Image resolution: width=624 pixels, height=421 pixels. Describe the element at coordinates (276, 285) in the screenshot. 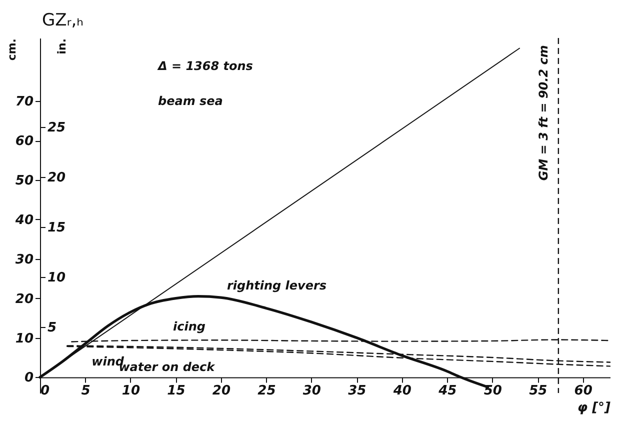

I see `annotation: righting levers` at that location.